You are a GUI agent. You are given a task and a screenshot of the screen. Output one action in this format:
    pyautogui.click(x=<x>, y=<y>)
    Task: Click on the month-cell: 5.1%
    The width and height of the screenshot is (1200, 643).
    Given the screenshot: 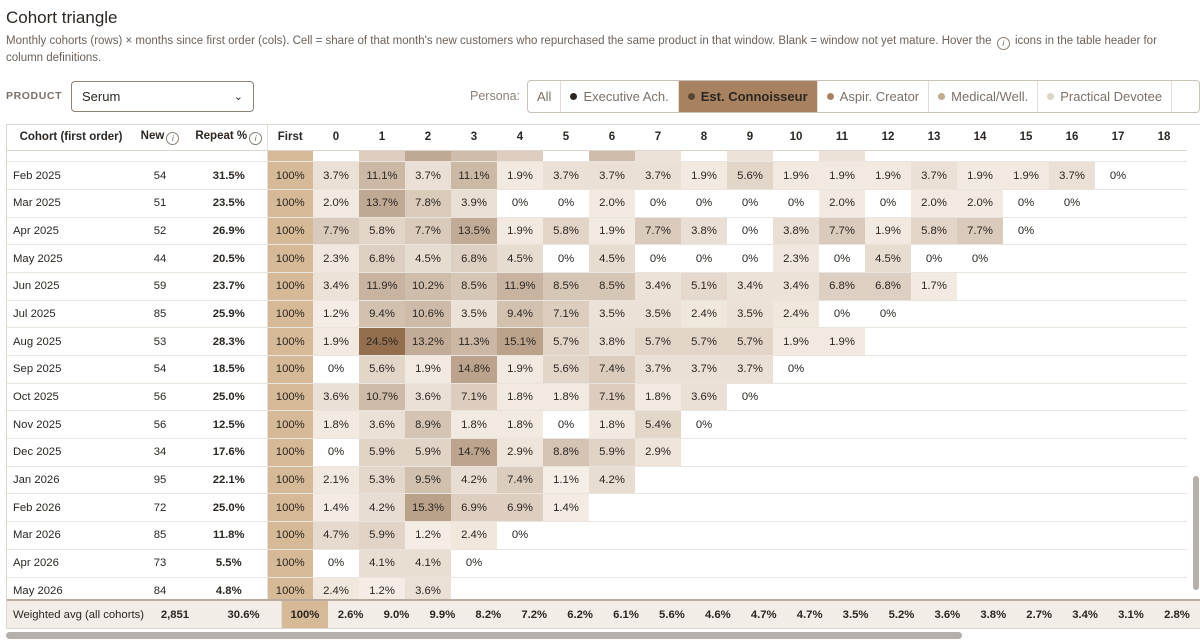 What is the action you would take?
    pyautogui.click(x=704, y=286)
    